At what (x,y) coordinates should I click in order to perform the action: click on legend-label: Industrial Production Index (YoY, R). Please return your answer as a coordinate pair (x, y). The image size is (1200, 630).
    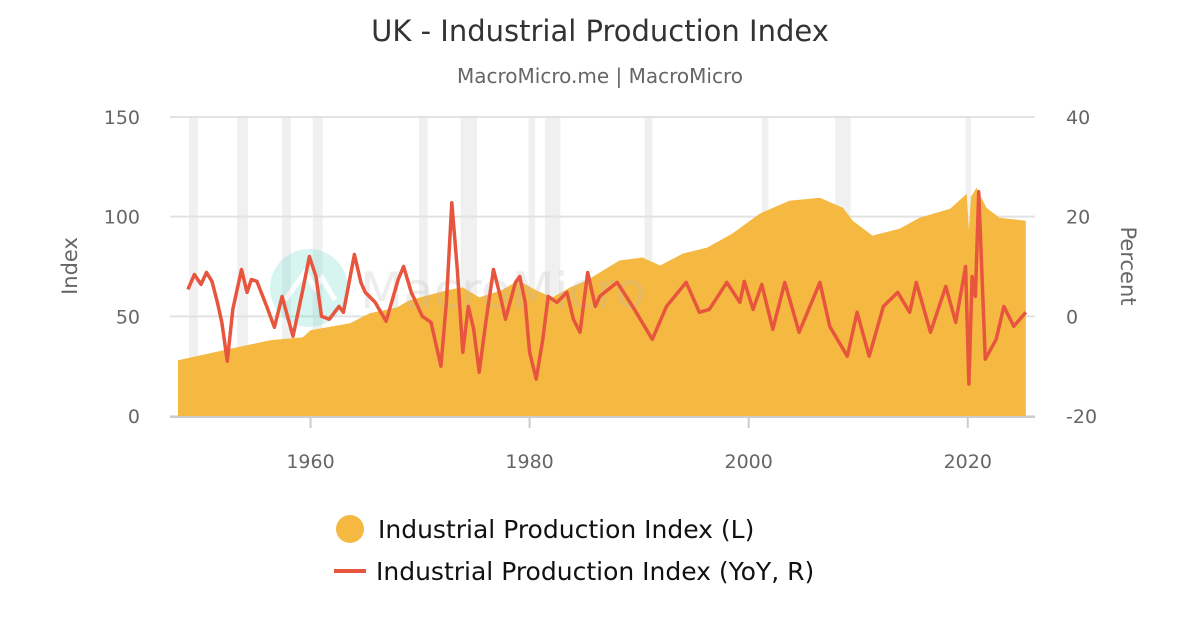
    Looking at the image, I should click on (595, 571).